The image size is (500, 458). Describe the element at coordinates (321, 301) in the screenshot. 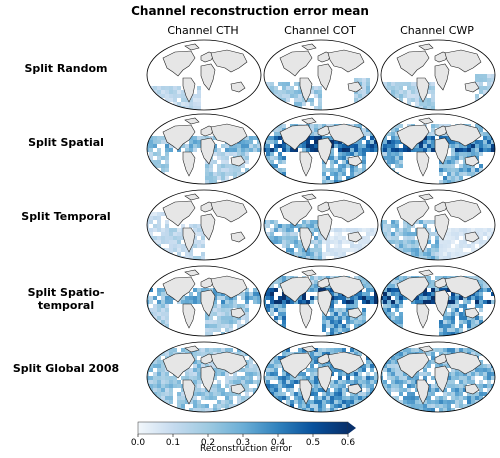

I see `map-panel` at that location.